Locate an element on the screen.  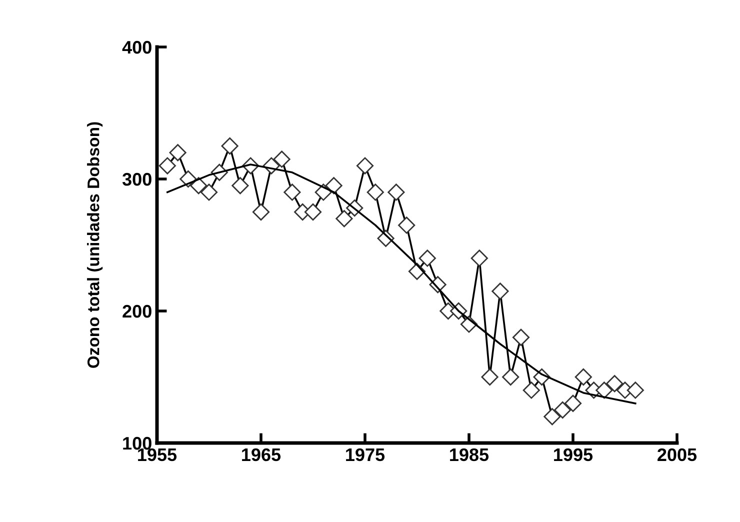
y-tick-label: 100 is located at coordinates (137, 443).